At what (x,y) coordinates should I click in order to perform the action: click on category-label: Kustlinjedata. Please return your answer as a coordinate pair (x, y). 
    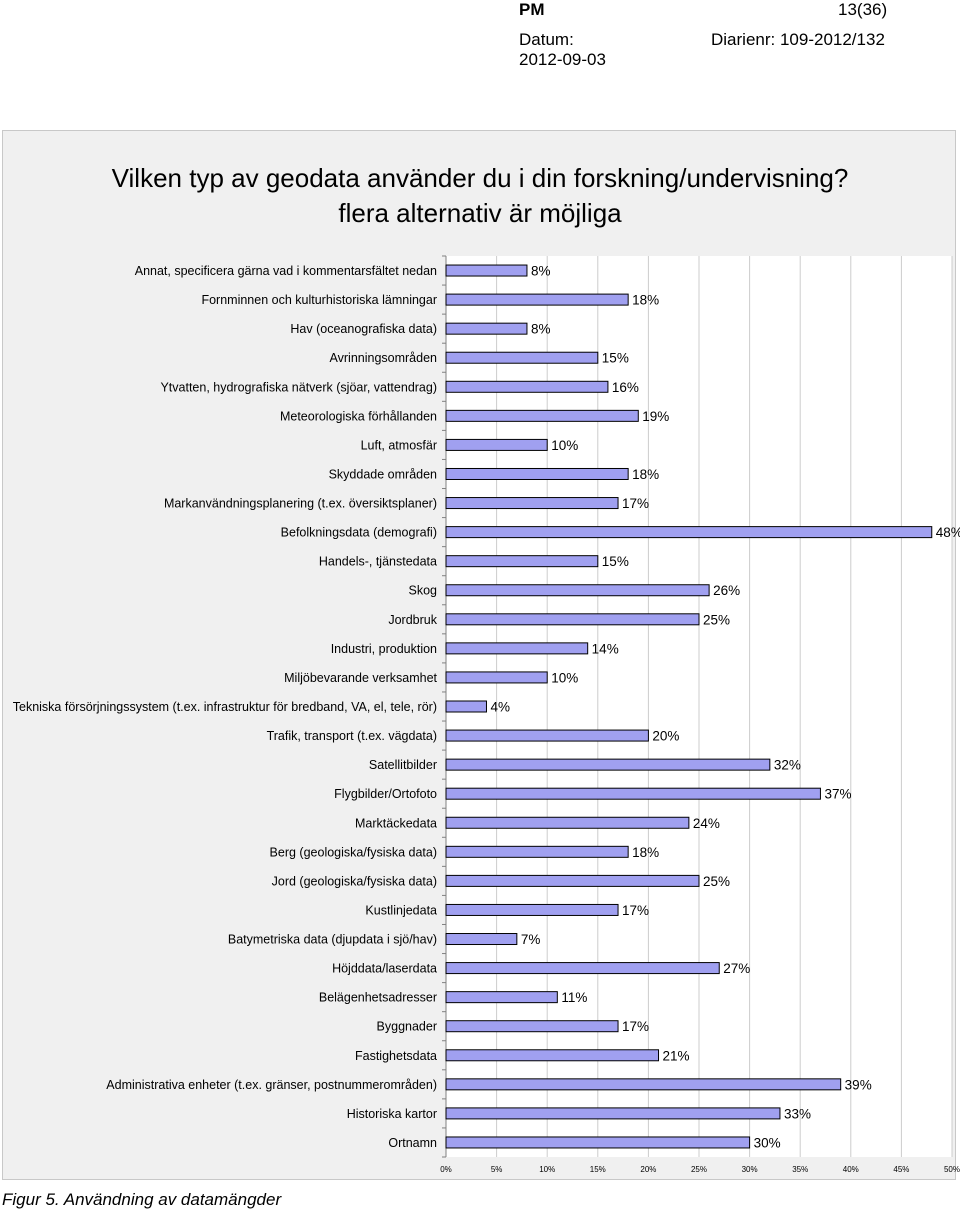
    Looking at the image, I should click on (401, 910).